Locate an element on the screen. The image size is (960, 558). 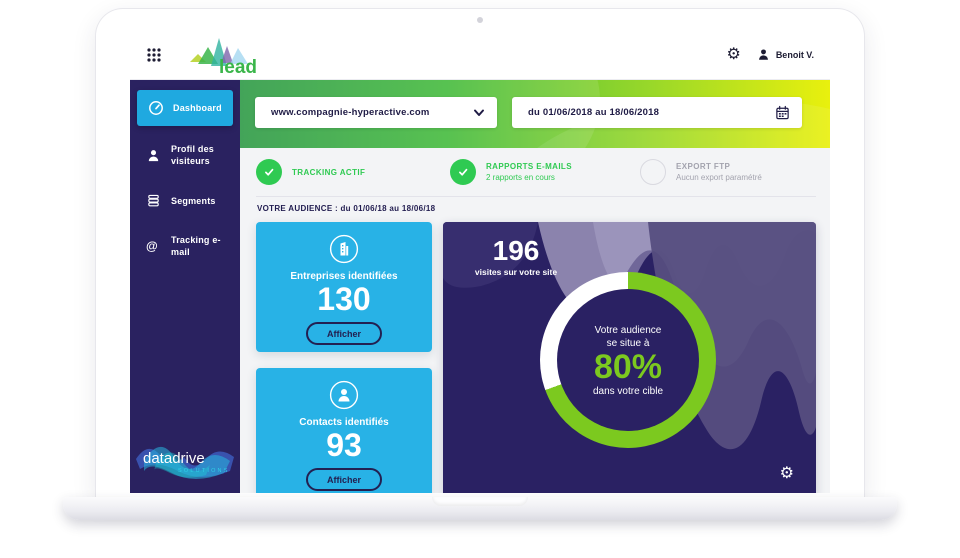
sidebar-item-profil-visiteurs: Profil des visiteurs is located at coordinates (185, 155).